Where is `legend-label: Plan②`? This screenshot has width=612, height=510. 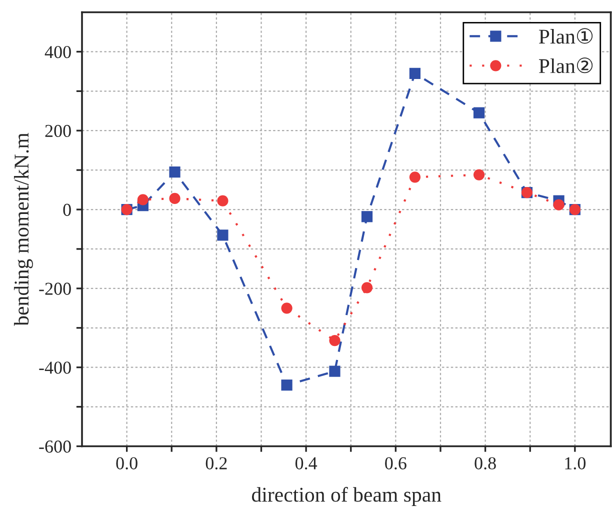
legend-label: Plan② is located at coordinates (565, 66).